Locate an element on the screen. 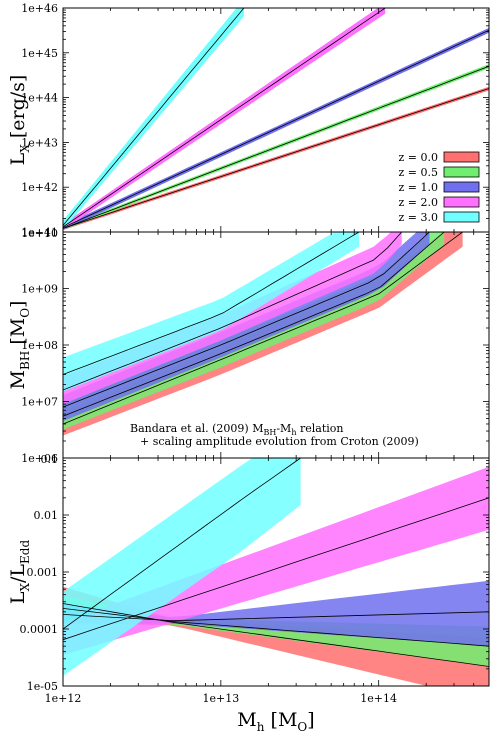  annotation-line1: Bandara et al. (2009) MBH-Mh relation is located at coordinates (236, 429).